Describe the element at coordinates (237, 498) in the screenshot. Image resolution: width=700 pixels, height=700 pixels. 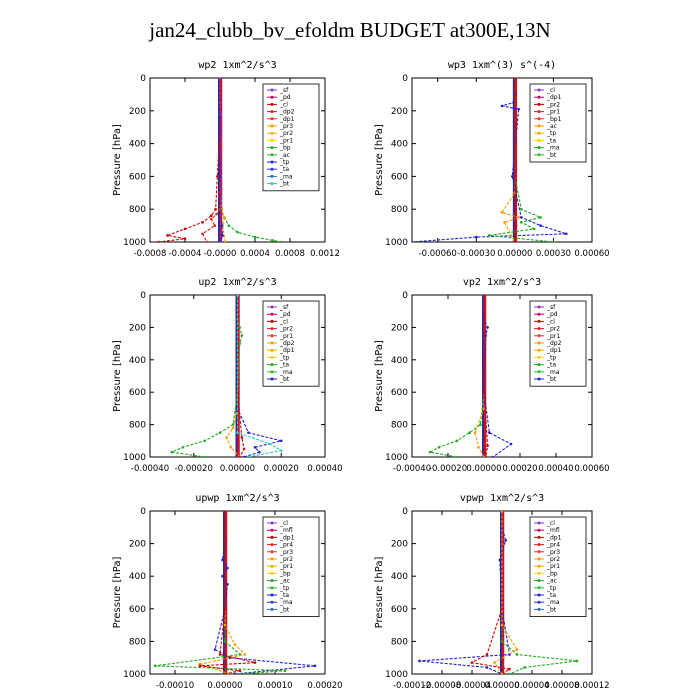
I see `plot-title: upwp 1xm^2/s^3` at that location.